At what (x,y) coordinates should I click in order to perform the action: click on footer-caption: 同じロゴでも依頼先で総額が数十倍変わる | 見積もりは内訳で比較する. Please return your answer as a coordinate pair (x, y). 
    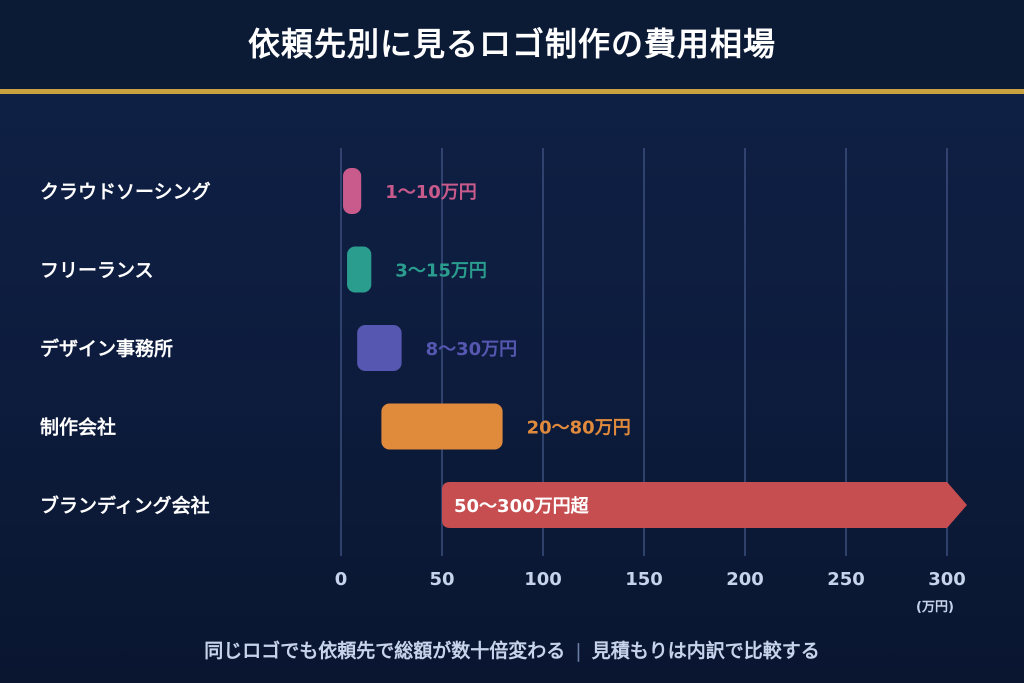
    Looking at the image, I should click on (512, 651).